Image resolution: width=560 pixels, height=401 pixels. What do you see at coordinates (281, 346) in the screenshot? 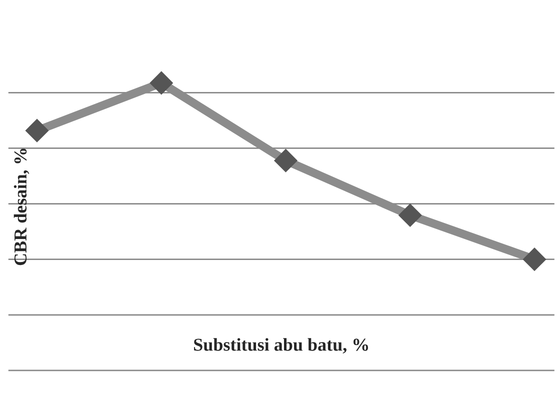
I see `x-axis-title: Substitusi abu batu, %` at bounding box center [281, 346].